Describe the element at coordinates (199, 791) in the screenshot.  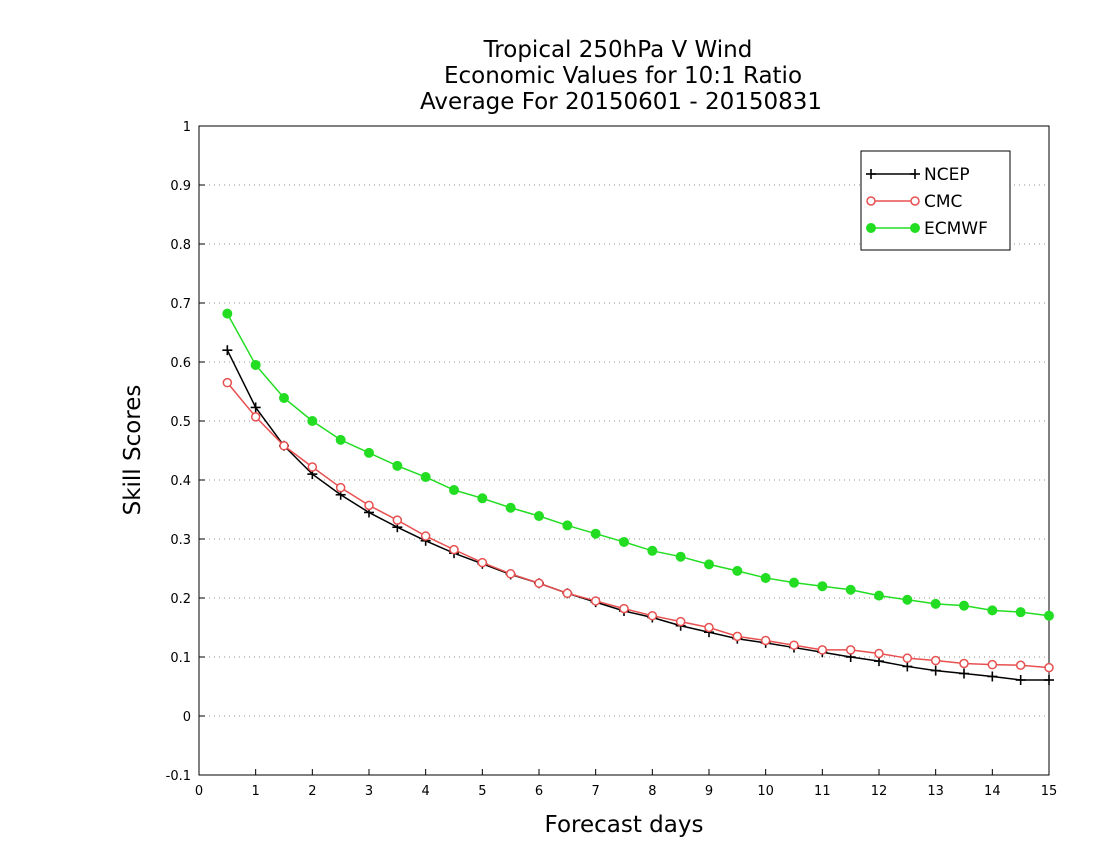
I see `x-tick-label: 0` at that location.